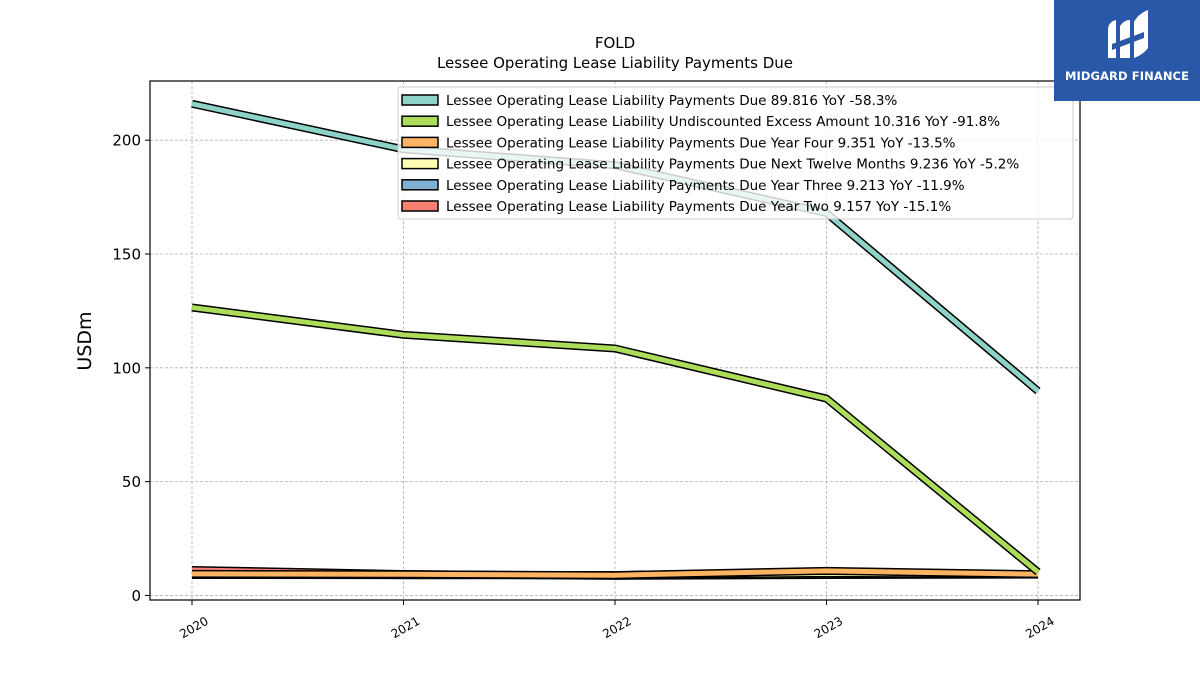 Image resolution: width=1200 pixels, height=675 pixels. Describe the element at coordinates (1128, 34) in the screenshot. I see `midgard-logo-icon` at that location.